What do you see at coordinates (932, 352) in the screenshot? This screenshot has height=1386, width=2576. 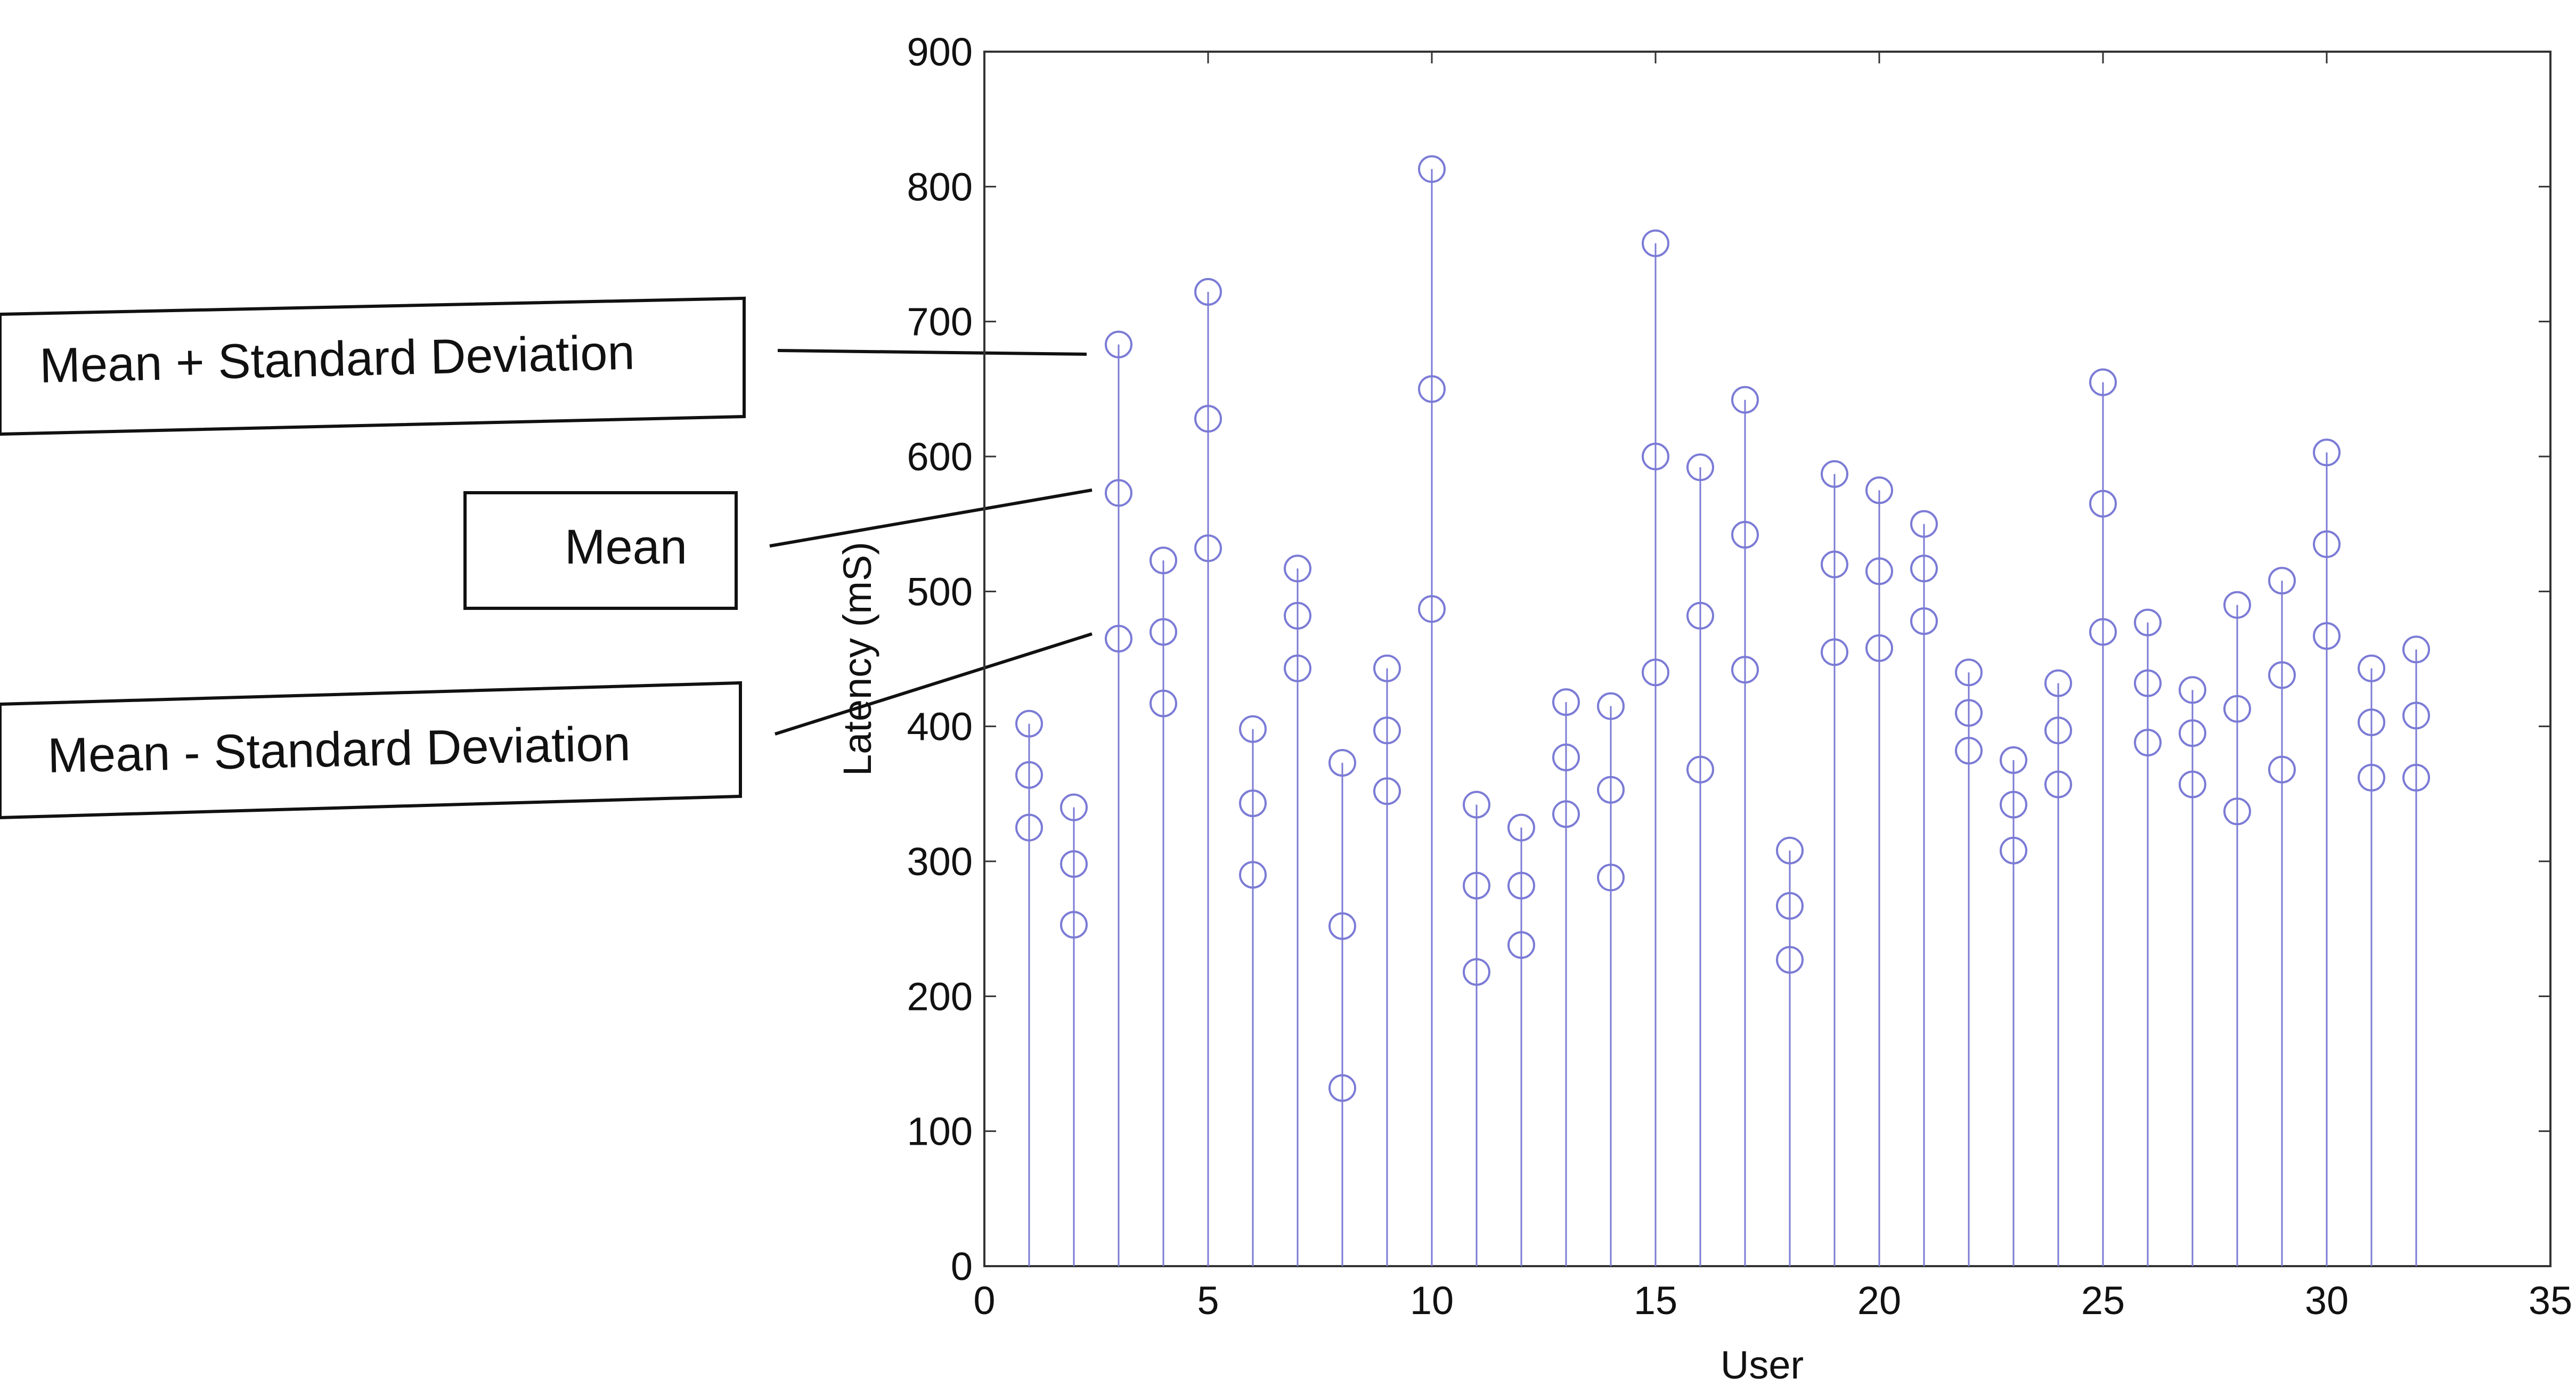 I see `leader-line-upper` at bounding box center [932, 352].